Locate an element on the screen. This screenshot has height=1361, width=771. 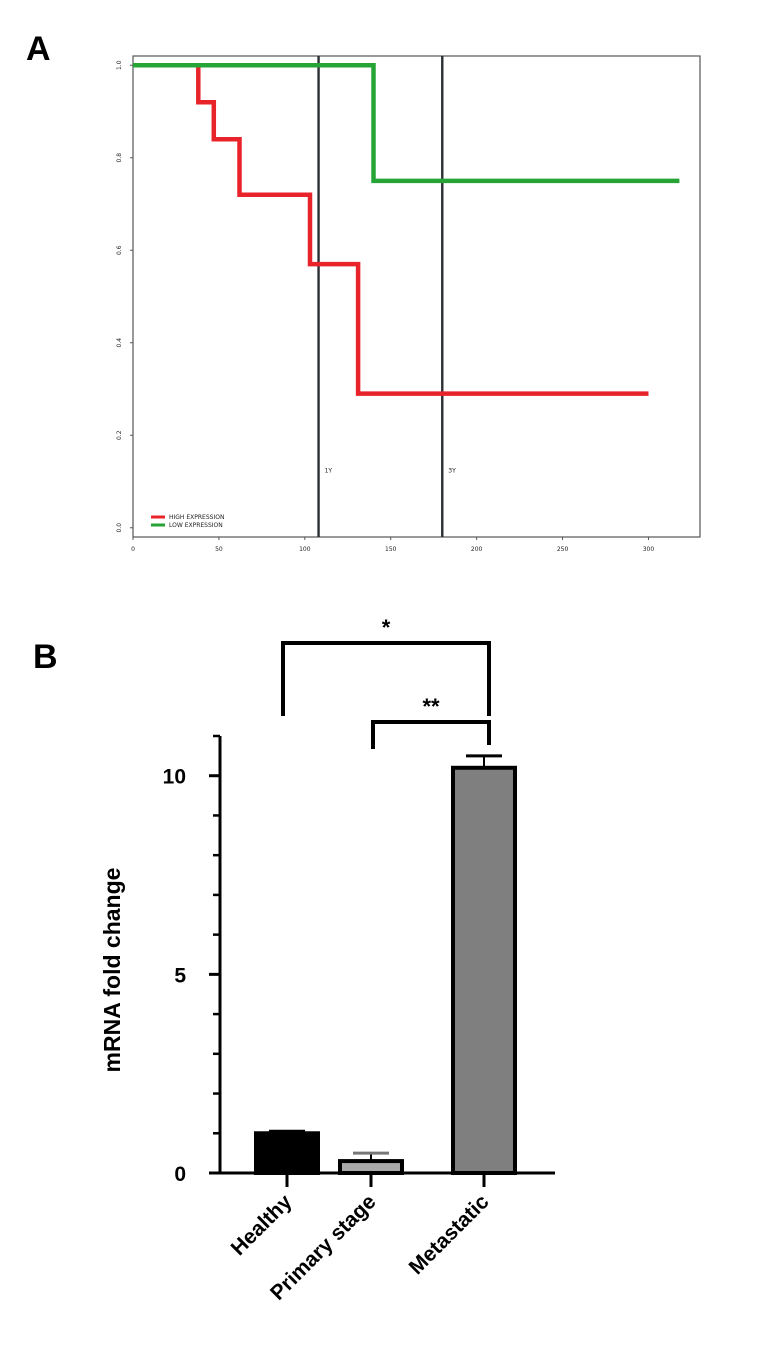
legend-label: LOW EXPRESSION is located at coordinates (196, 525).